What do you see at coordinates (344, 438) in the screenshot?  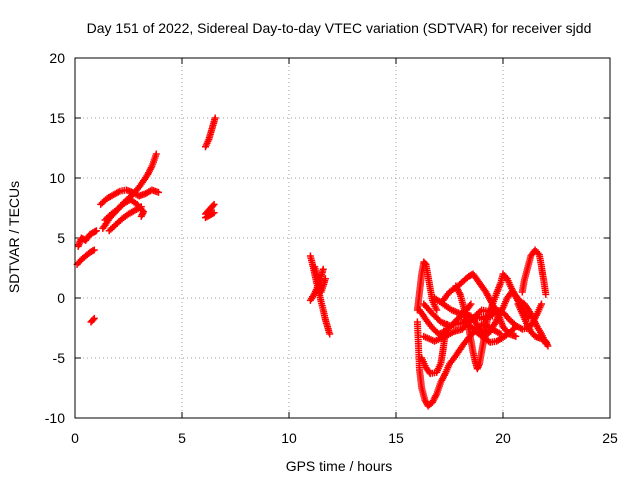 I see `x-tick-labels: 0 5 10 15 20 25` at bounding box center [344, 438].